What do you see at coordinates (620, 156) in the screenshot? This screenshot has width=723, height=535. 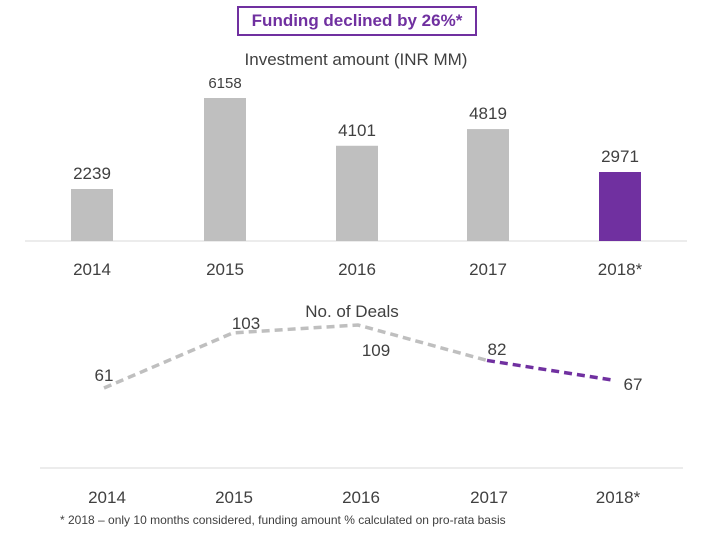 I see `bar-value-label: 2971` at bounding box center [620, 156].